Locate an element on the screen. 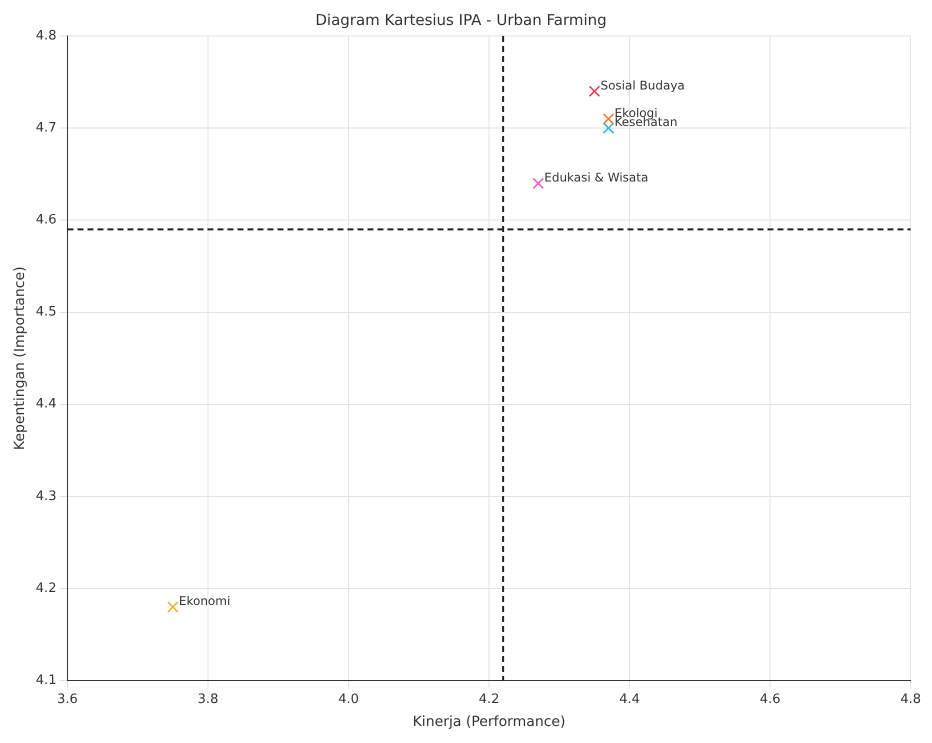 The width and height of the screenshot is (932, 743). series-label: Edukasi & Wisata is located at coordinates (596, 177).